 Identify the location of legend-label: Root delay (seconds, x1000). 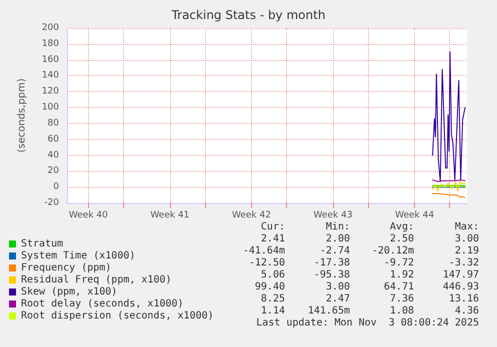
(102, 304).